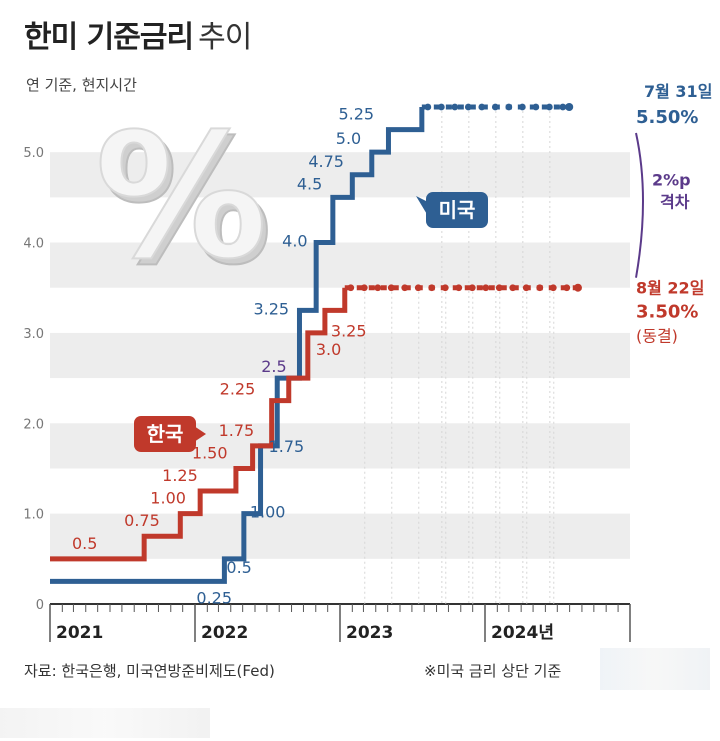  I want to click on us-point-label: 3.25, so click(271, 308).